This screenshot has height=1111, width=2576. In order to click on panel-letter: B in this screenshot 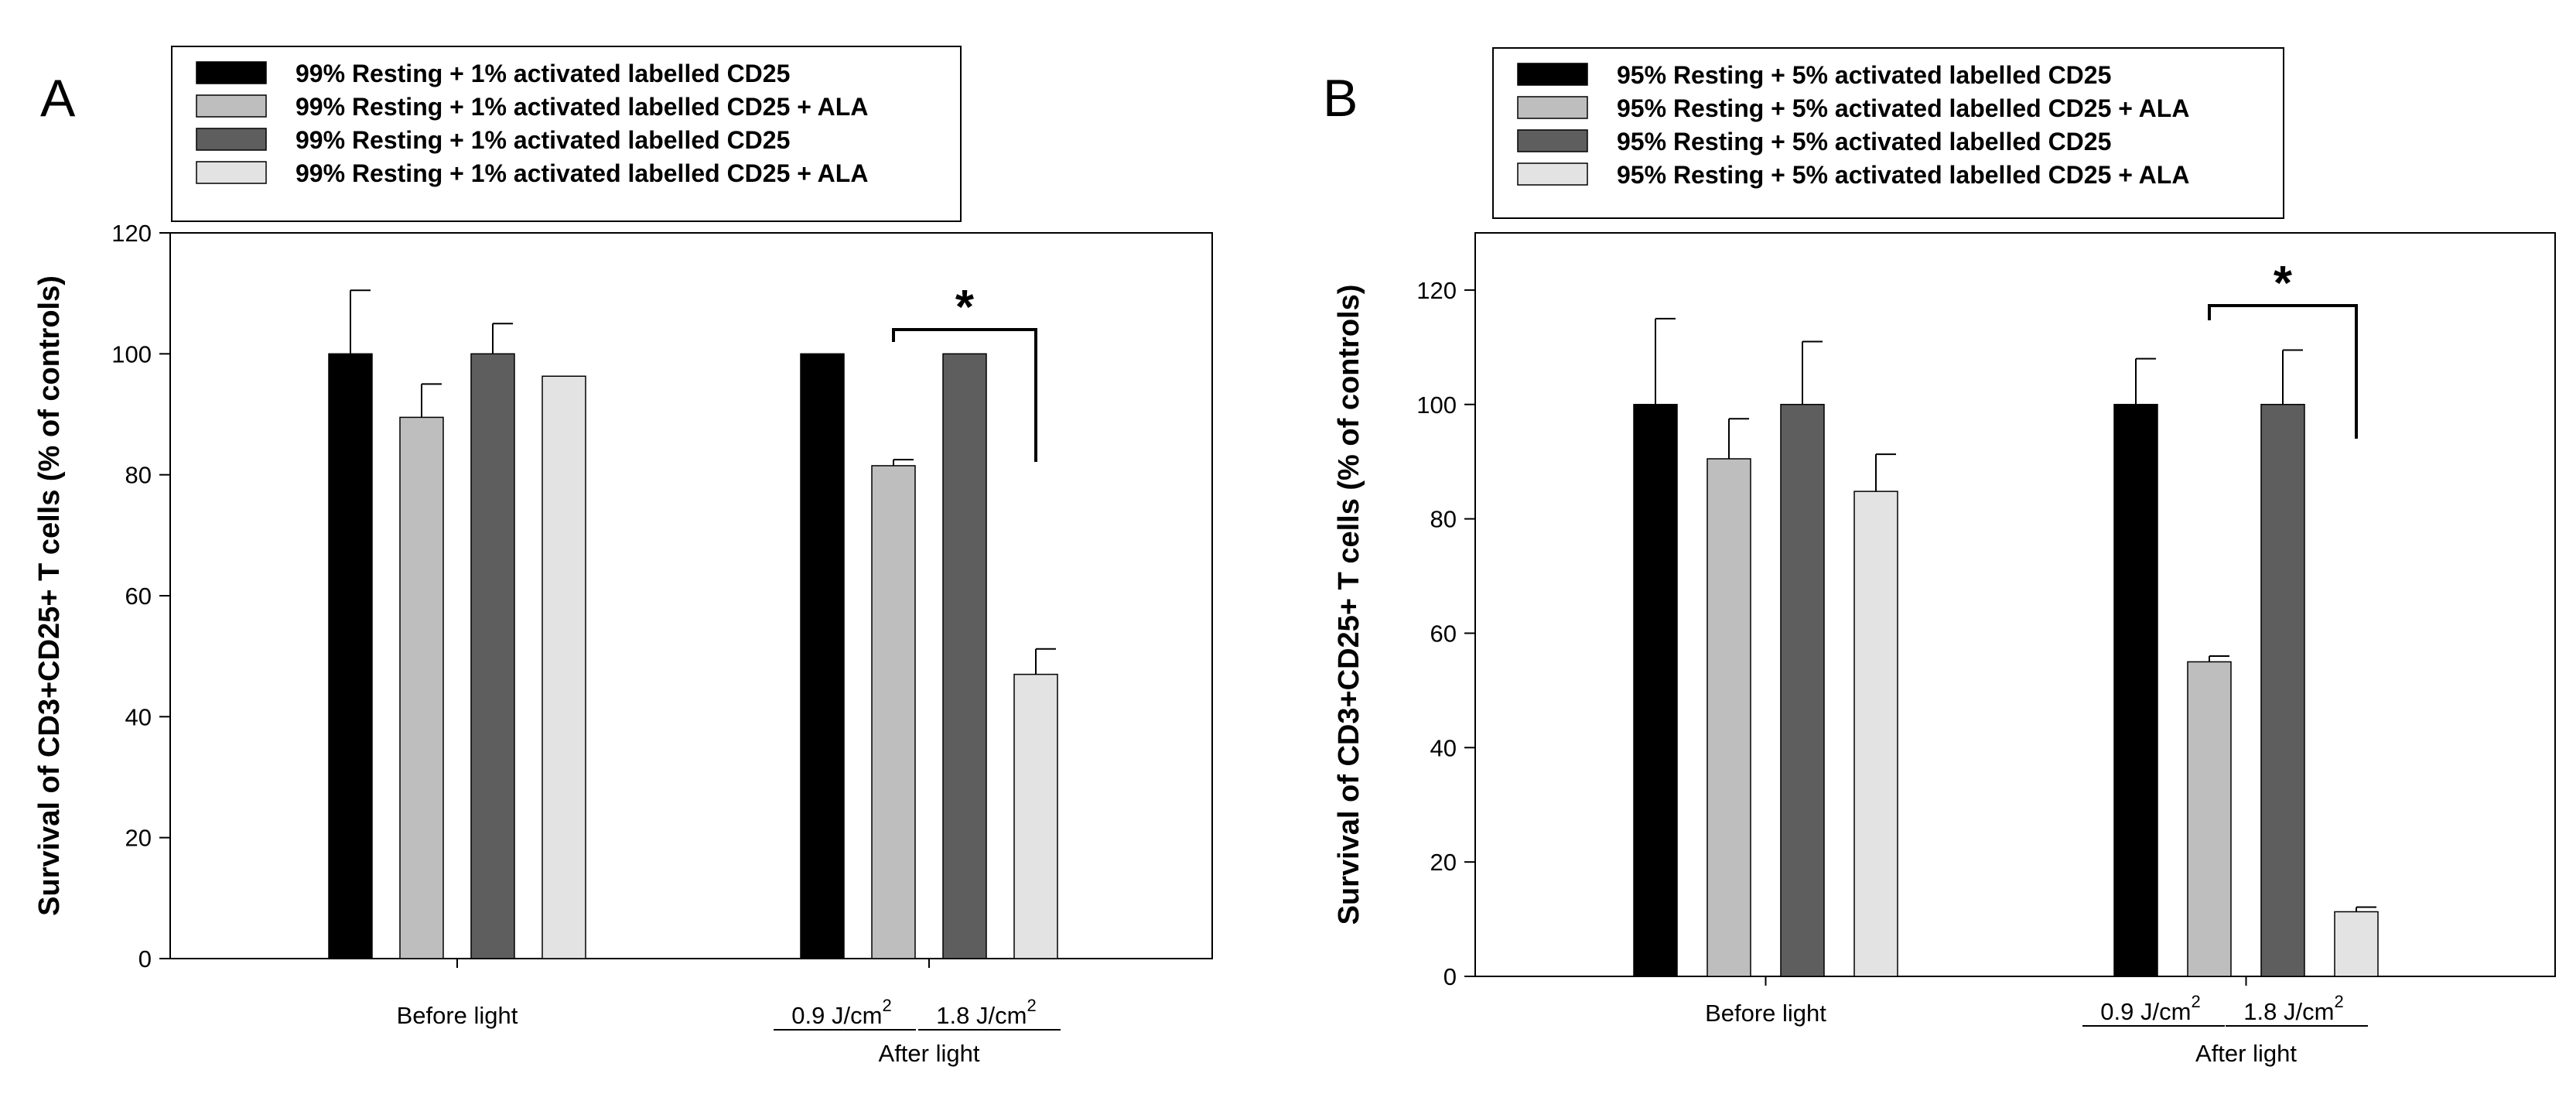, I will do `click(1340, 98)`.